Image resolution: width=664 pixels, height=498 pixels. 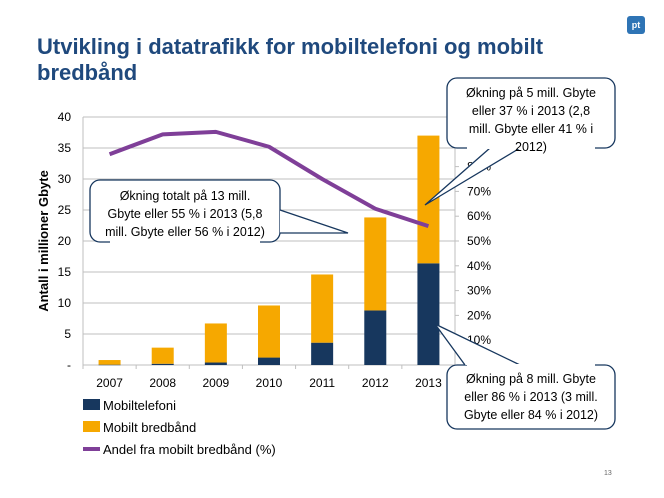 I want to click on y-tick-label: 5, so click(x=67, y=334).